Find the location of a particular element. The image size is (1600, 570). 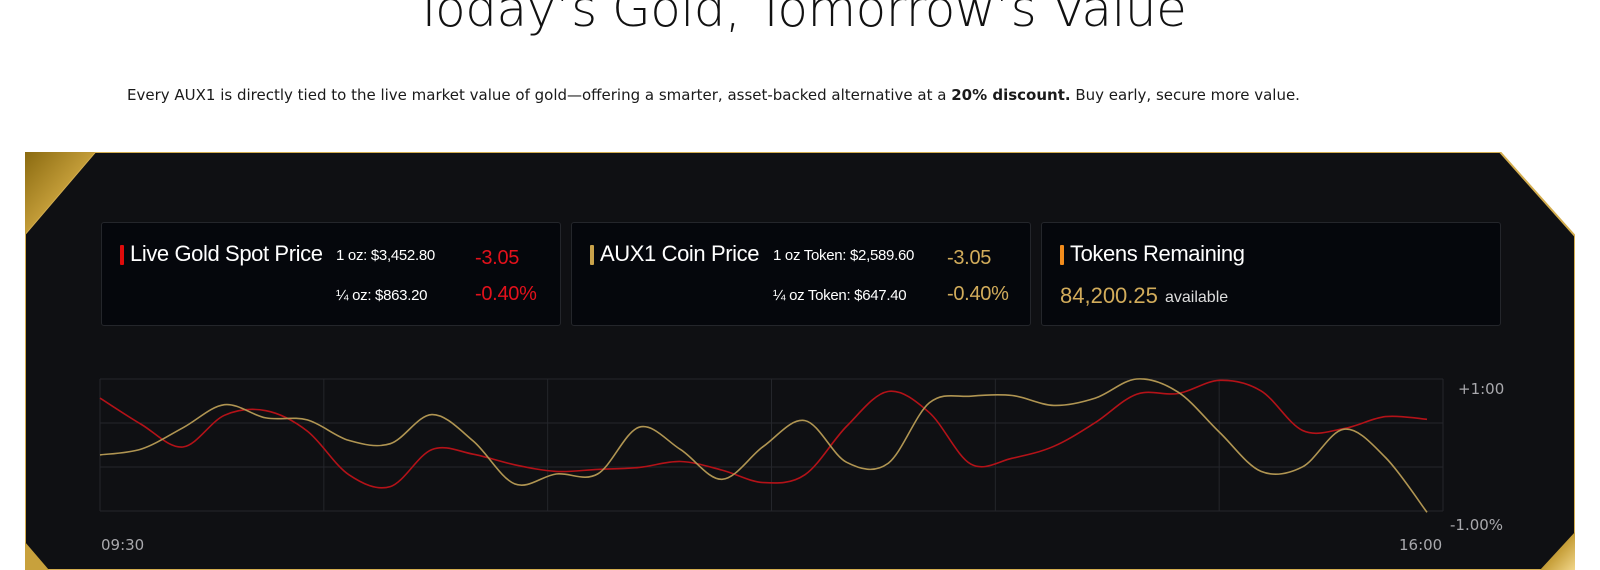

aux1-quarter-price: ¼ oz Token: $647.40 is located at coordinates (840, 295).